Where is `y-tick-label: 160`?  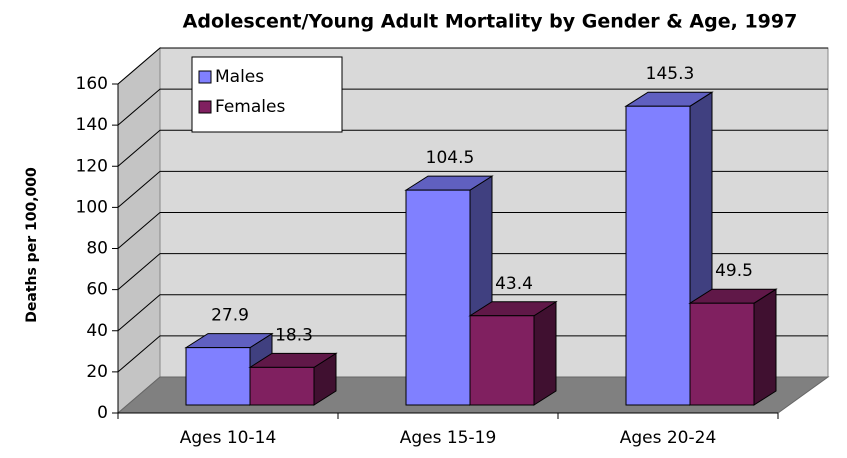
y-tick-label: 160 is located at coordinates (92, 84).